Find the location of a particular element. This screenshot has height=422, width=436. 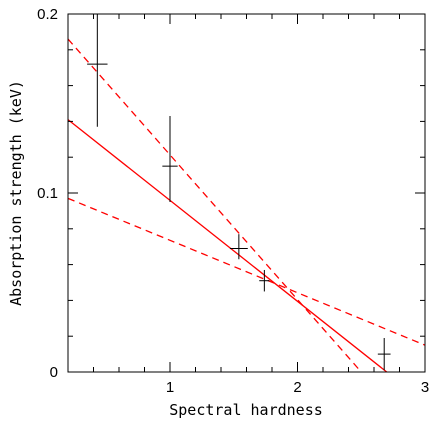

y-axis-label: Absorption strength (keV) is located at coordinates (16, 193).